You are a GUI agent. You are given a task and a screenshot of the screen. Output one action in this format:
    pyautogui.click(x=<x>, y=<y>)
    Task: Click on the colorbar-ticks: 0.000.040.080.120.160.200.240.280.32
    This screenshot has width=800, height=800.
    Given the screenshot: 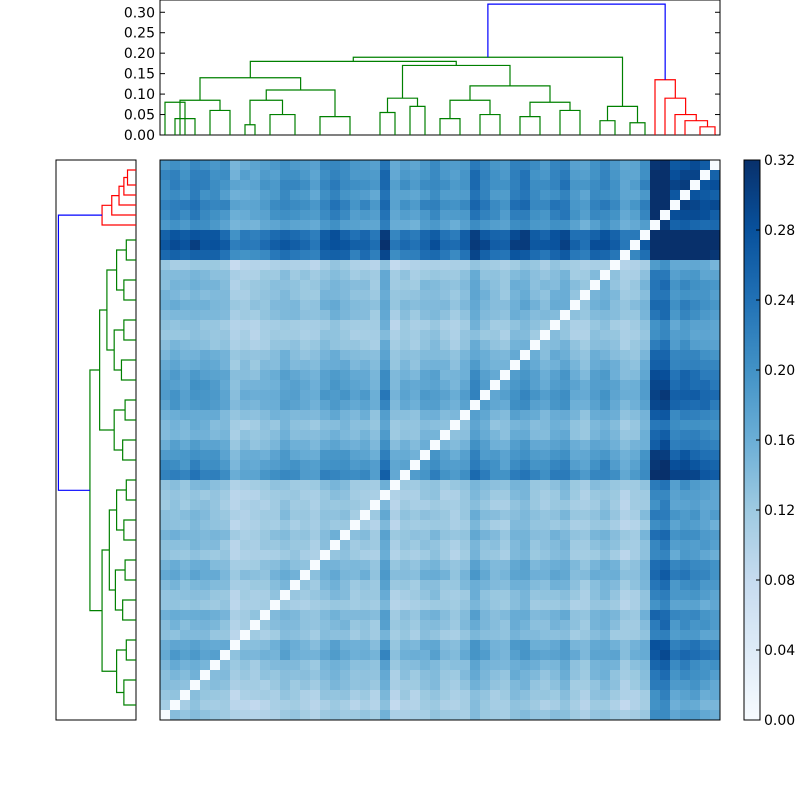 What is the action you would take?
    pyautogui.click(x=775, y=441)
    